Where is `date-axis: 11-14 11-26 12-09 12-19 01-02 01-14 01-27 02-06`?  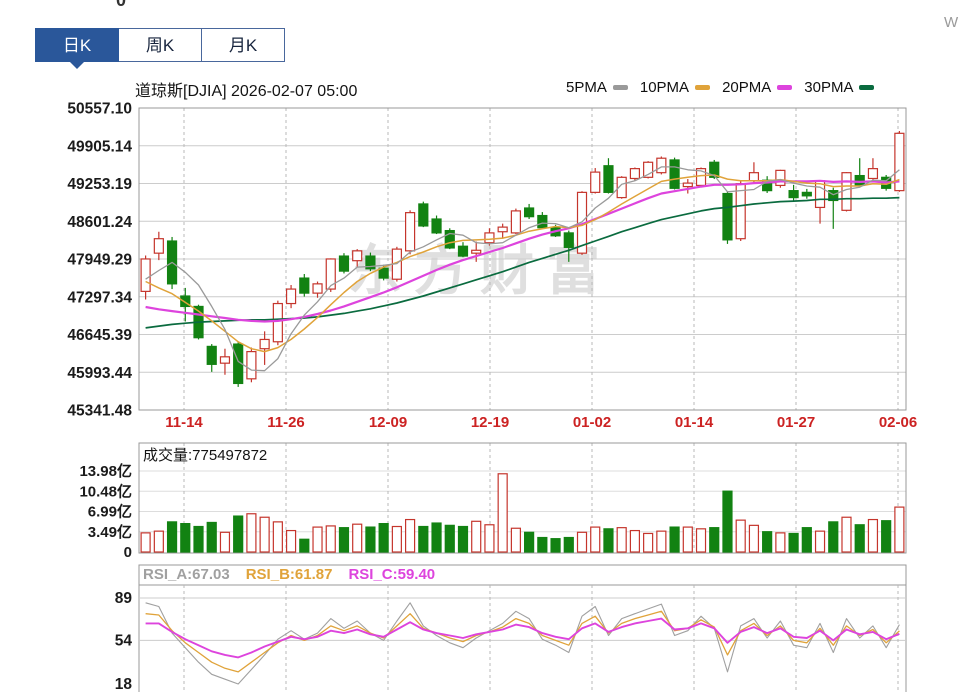
date-axis: 11-14 11-26 12-09 12-19 01-02 01-14 01-27 02-06 is located at coordinates (541, 422).